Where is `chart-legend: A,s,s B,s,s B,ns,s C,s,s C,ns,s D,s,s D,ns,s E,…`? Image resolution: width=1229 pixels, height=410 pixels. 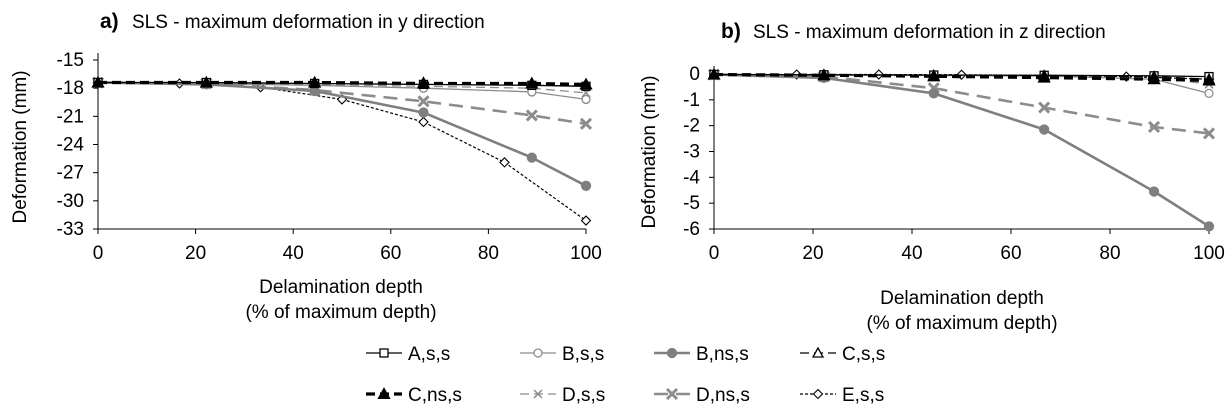
chart-legend: A,s,s B,s,s B,ns,s C,s,s C,ns,s D,s,s D,ns,s E,… is located at coordinates (625, 375).